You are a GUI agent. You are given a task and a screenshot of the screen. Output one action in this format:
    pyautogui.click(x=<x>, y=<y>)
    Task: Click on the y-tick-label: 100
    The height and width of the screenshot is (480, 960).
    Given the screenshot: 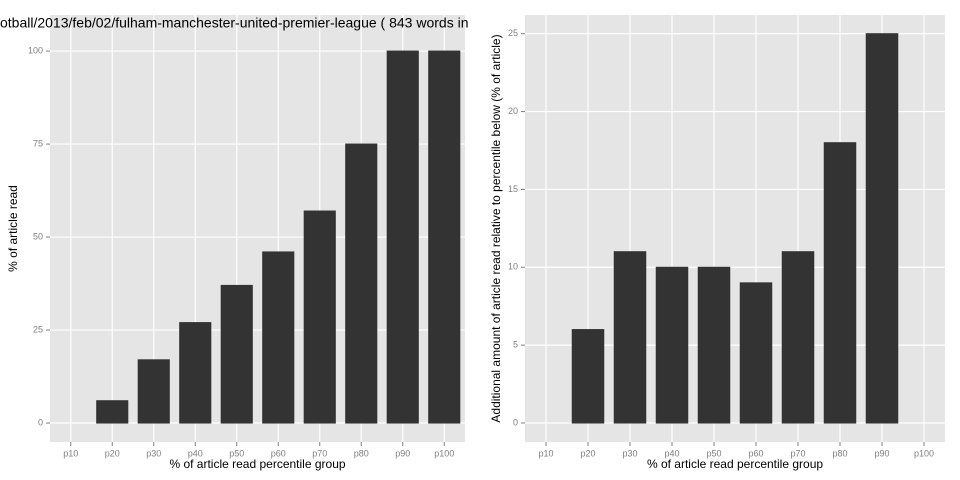 What is the action you would take?
    pyautogui.click(x=35, y=50)
    